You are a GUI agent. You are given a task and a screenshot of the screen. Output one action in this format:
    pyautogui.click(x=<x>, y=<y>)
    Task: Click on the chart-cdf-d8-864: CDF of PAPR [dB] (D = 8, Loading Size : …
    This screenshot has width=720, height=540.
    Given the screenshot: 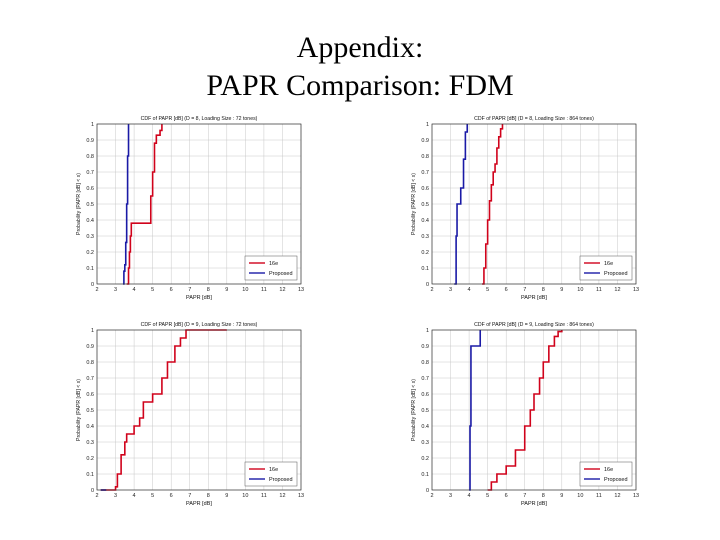 What is the action you would take?
    pyautogui.click(x=525, y=208)
    